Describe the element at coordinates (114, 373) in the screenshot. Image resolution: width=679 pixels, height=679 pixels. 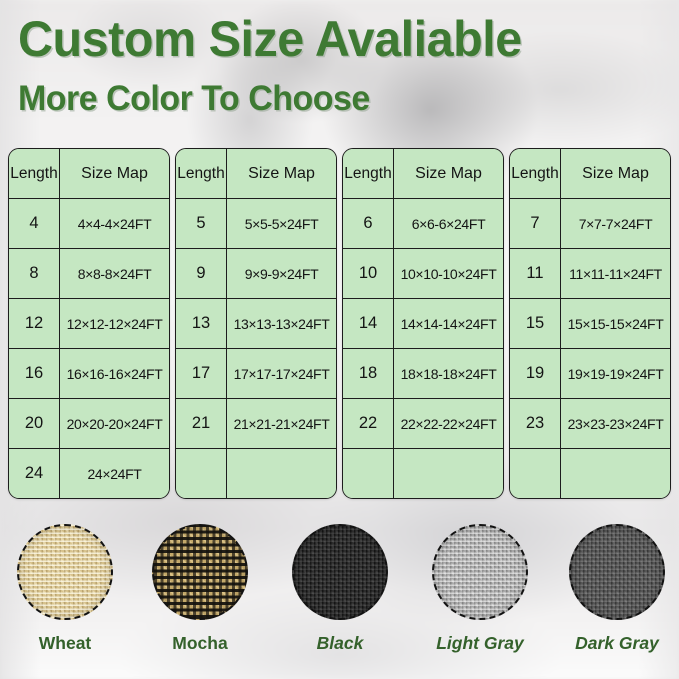
I see `cell-size-map: 16×16-16×24FT` at that location.